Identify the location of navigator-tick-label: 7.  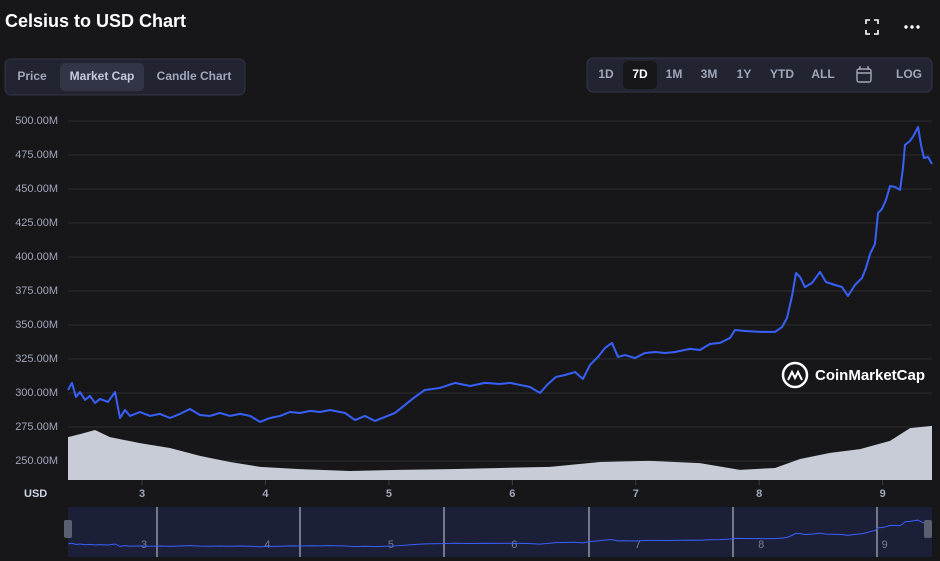
(638, 545).